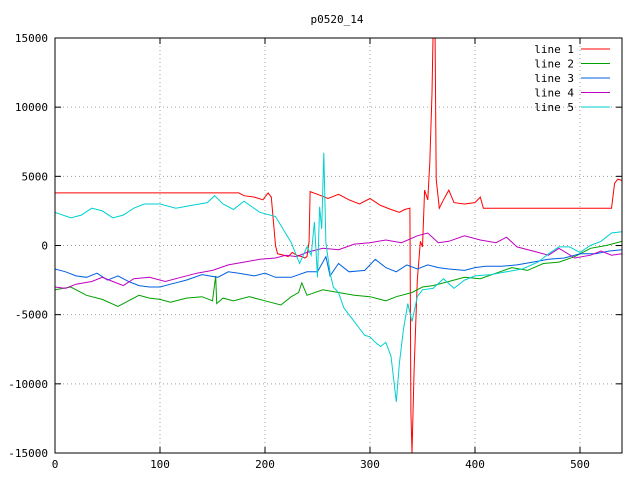 Image resolution: width=640 pixels, height=480 pixels. What do you see at coordinates (554, 64) in the screenshot?
I see `legend-label: line 2` at bounding box center [554, 64].